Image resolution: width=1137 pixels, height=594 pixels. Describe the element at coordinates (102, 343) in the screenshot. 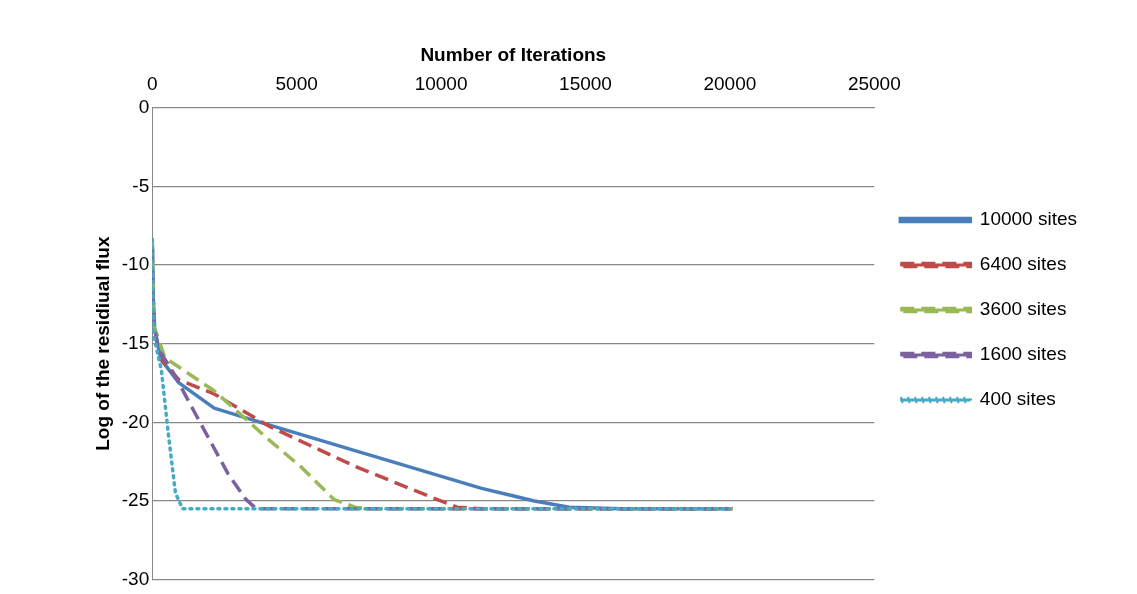

I see `y-axis-title: Log of the residiual flux` at that location.